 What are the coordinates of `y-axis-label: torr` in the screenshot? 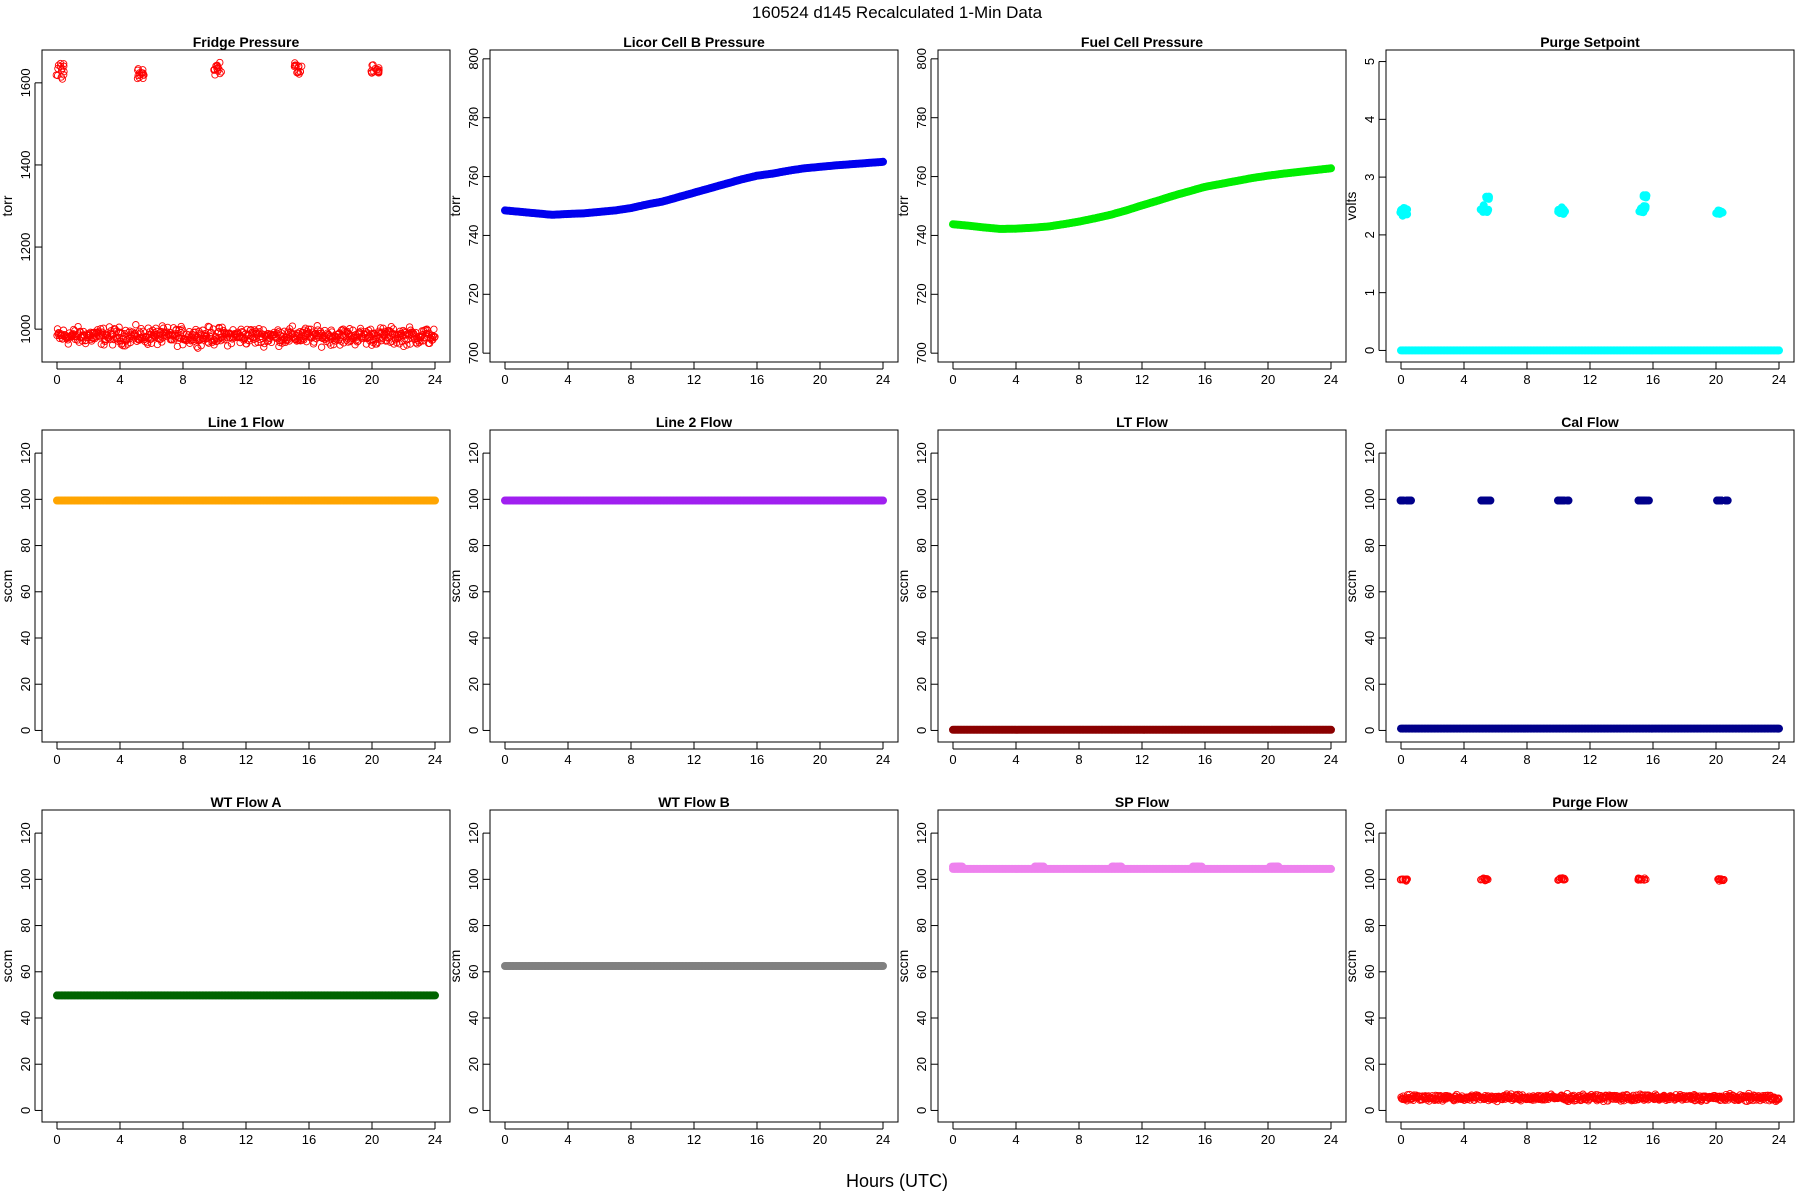 It's located at (7, 205).